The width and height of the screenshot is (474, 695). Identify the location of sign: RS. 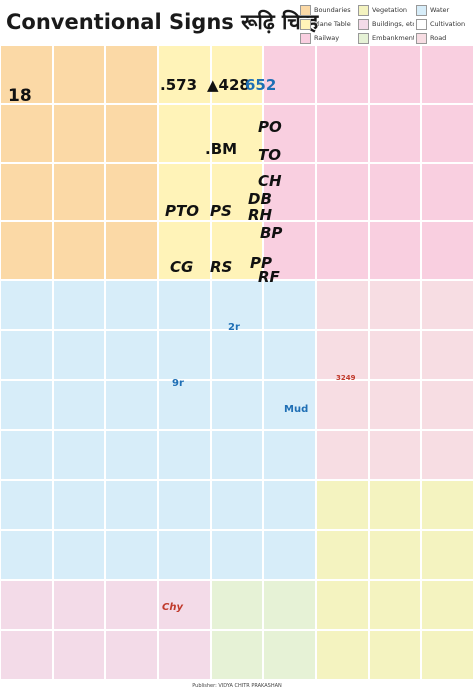
(221, 267).